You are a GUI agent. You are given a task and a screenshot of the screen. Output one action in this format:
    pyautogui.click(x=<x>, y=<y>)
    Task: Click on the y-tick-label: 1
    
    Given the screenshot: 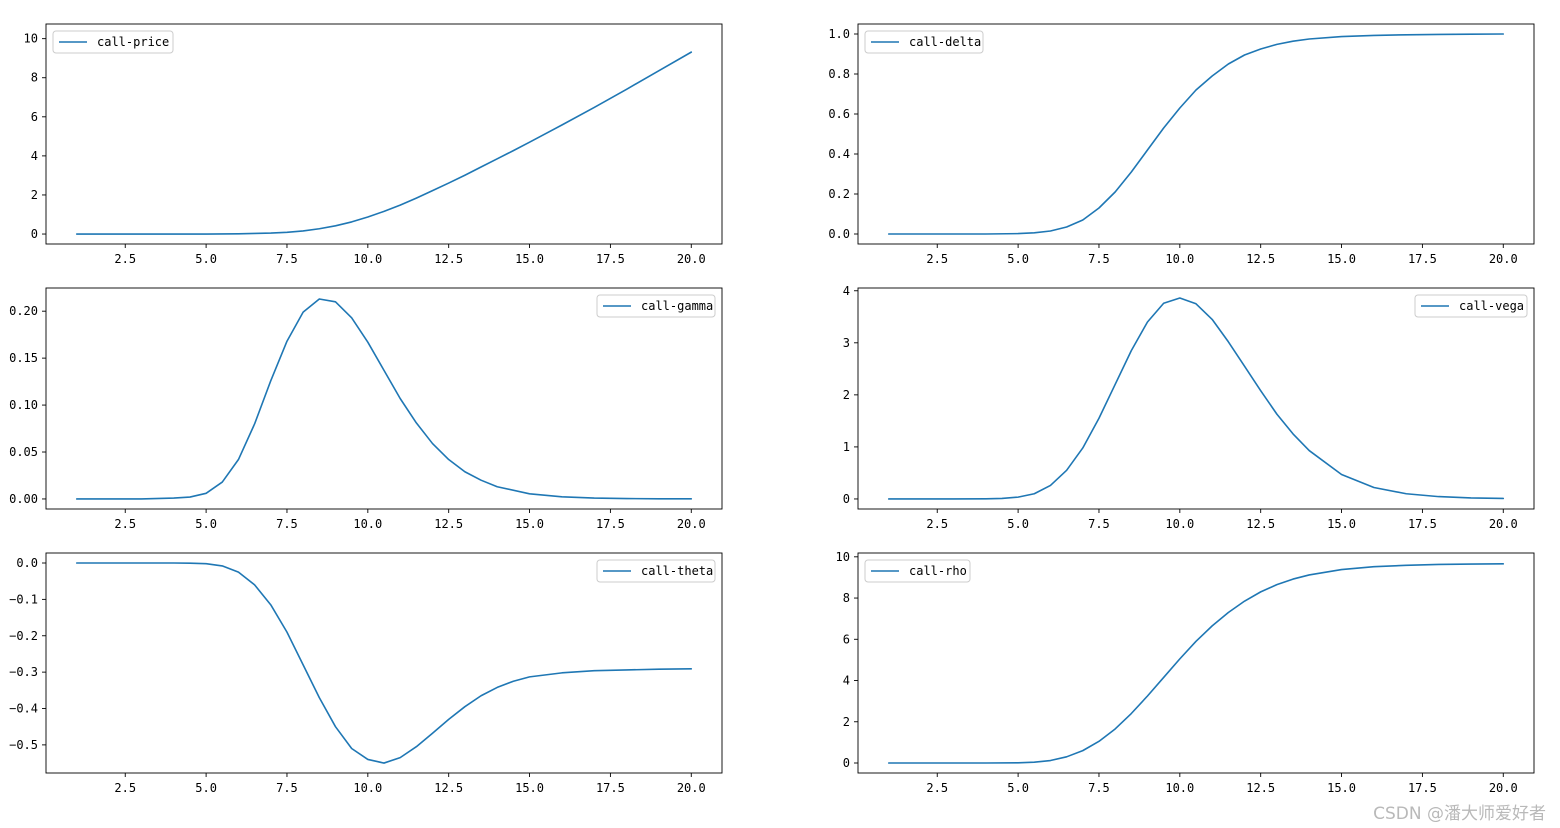 What is the action you would take?
    pyautogui.click(x=846, y=447)
    